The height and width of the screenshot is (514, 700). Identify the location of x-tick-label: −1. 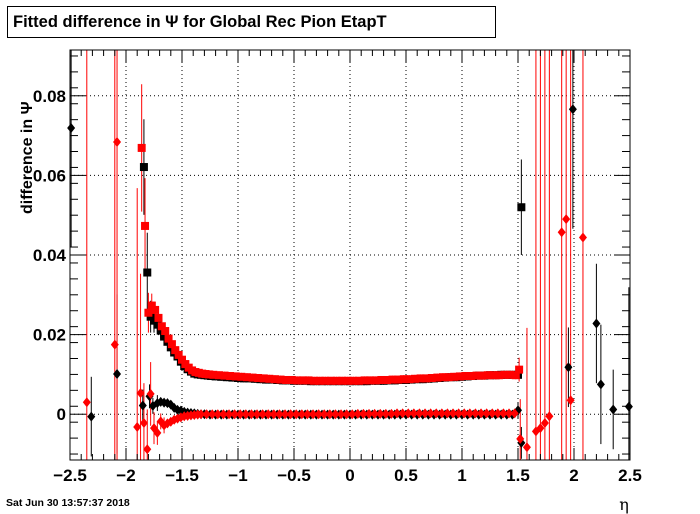
(237, 475).